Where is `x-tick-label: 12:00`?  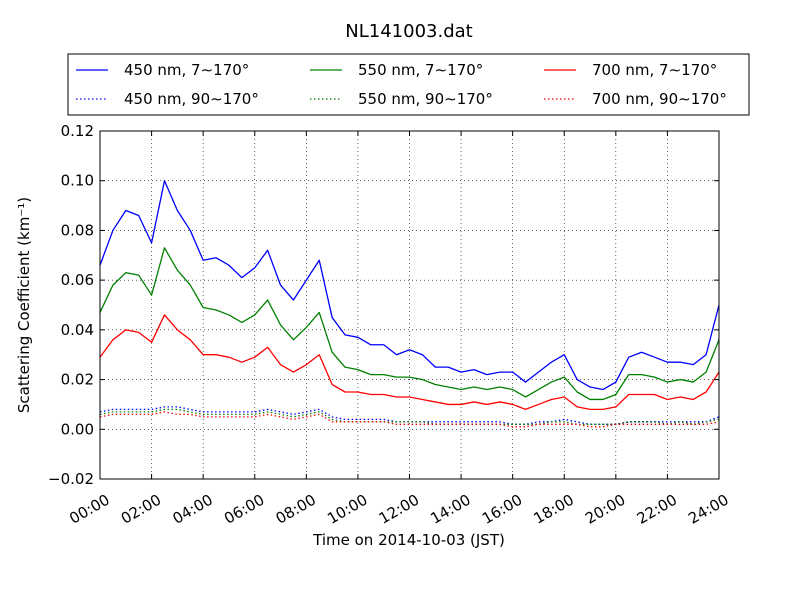 x-tick-label: 12:00 is located at coordinates (399, 509).